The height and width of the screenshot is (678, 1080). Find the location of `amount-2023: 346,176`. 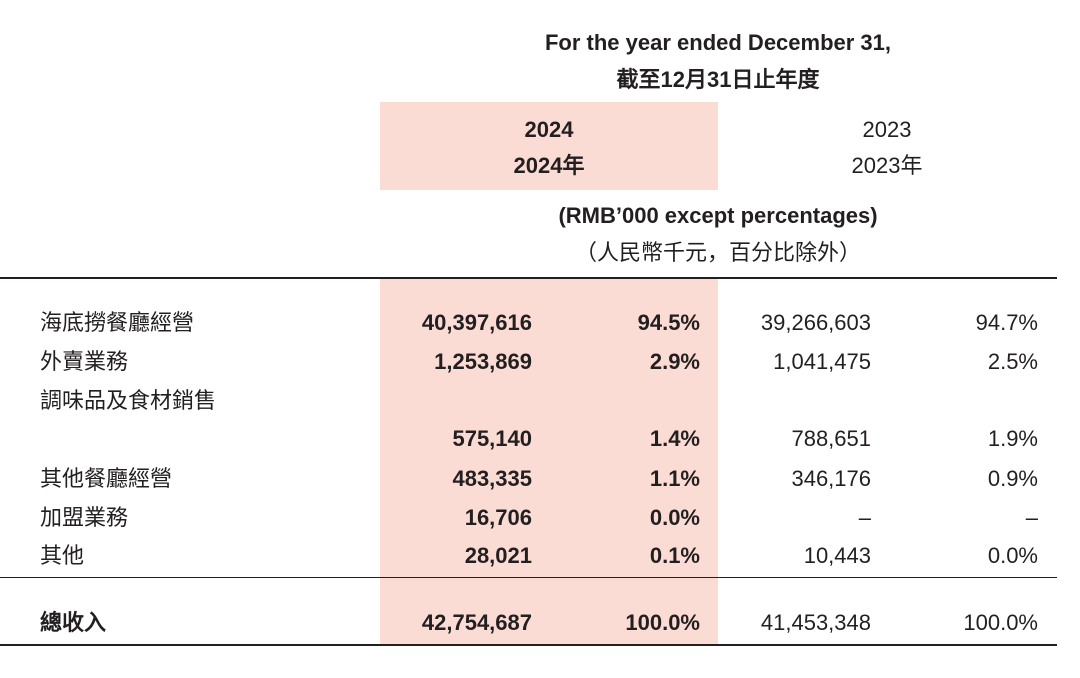

amount-2023: 346,176 is located at coordinates (831, 478).